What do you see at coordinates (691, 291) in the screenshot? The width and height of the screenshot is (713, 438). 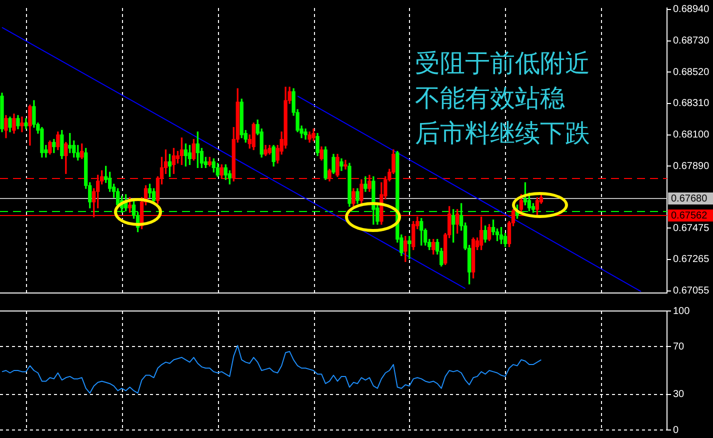 I see `y-tick-label: 0.67055` at bounding box center [691, 291].